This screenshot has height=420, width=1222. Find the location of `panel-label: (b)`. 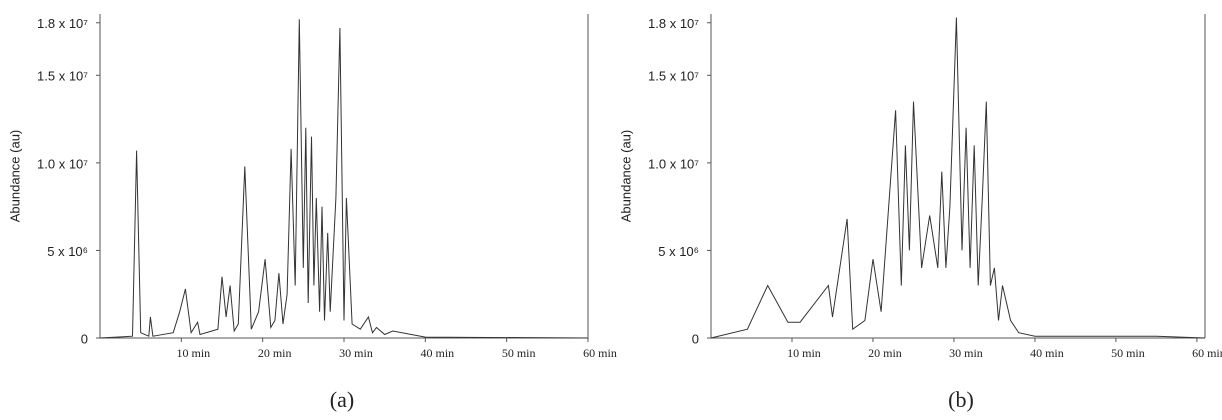

panel-label: (b) is located at coordinates (961, 399).